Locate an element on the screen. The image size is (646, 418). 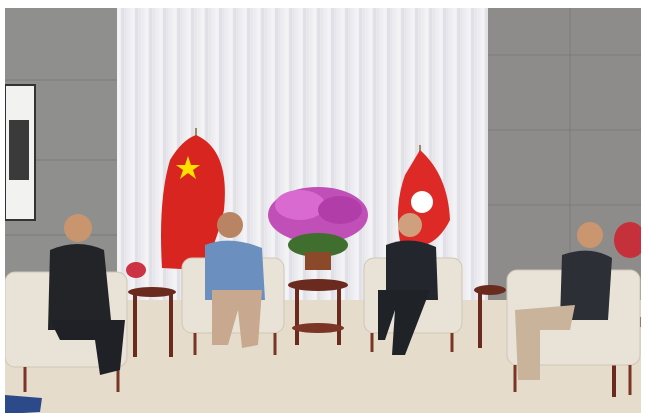
flag-star is located at coordinates (188, 167).